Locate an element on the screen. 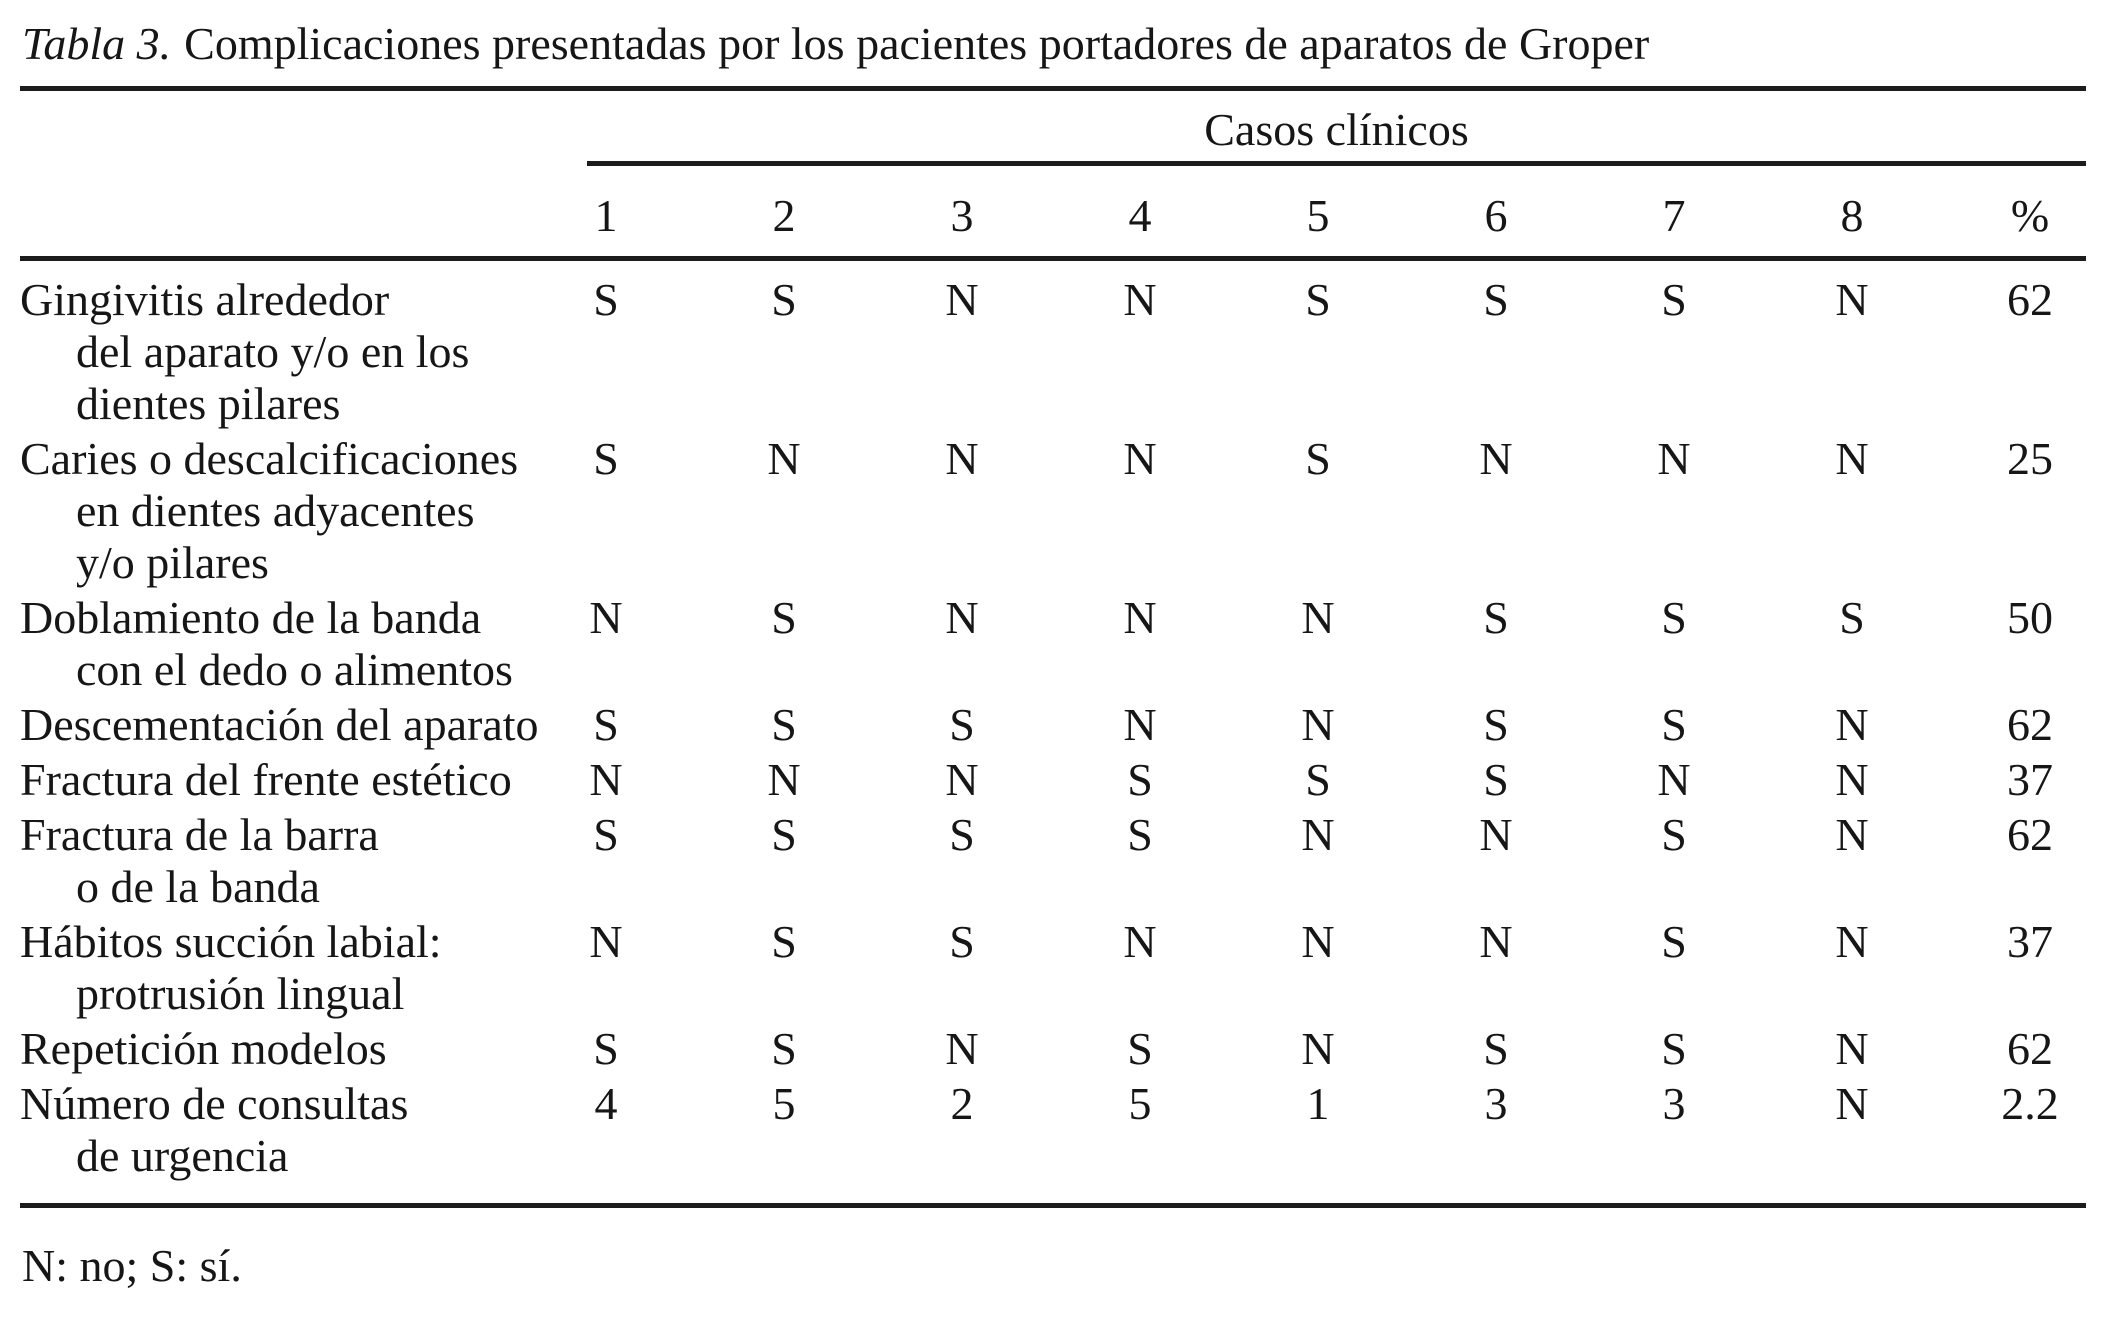 The width and height of the screenshot is (2125, 1320). table-cell: 25 is located at coordinates (2030, 458).